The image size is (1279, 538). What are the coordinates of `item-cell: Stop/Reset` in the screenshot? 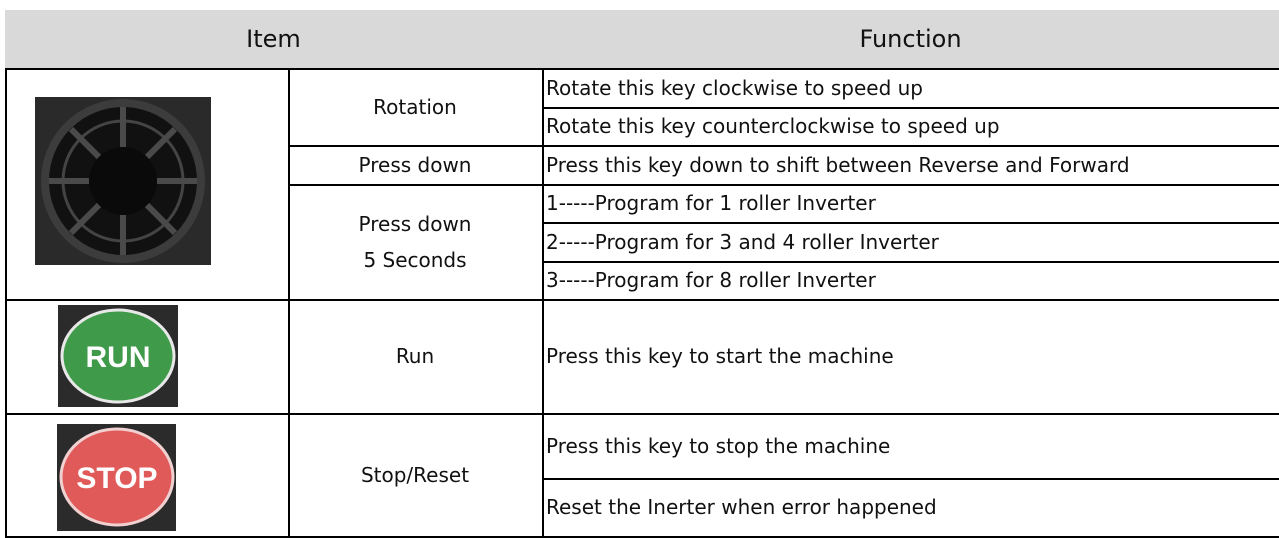 It's located at (416, 475).